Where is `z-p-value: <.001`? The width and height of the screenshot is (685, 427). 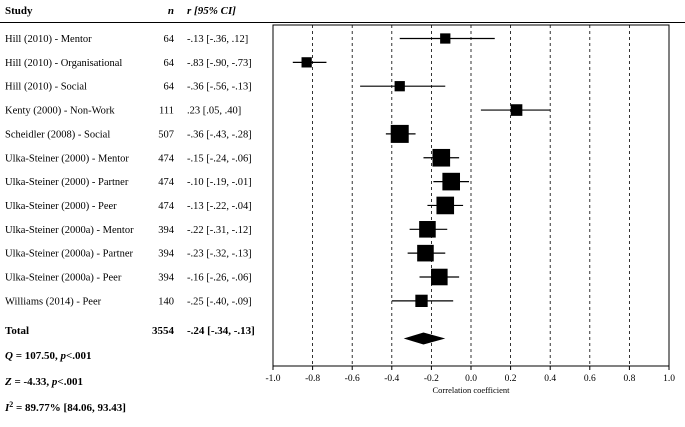 z-p-value: <.001 is located at coordinates (70, 382).